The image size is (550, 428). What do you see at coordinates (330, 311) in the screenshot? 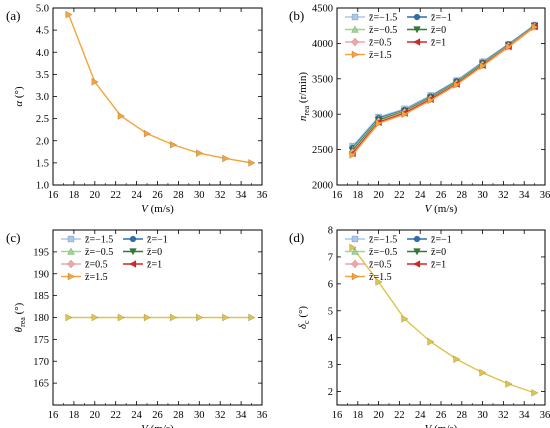
I see `y-tick-label: 5` at bounding box center [330, 311].